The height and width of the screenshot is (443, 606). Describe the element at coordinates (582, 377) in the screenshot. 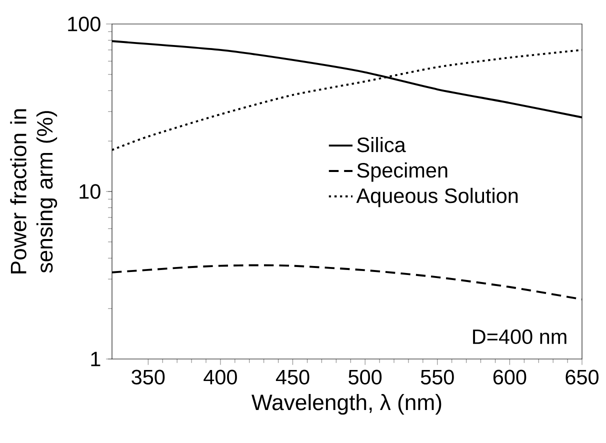

I see `x-tick-label: 650` at that location.